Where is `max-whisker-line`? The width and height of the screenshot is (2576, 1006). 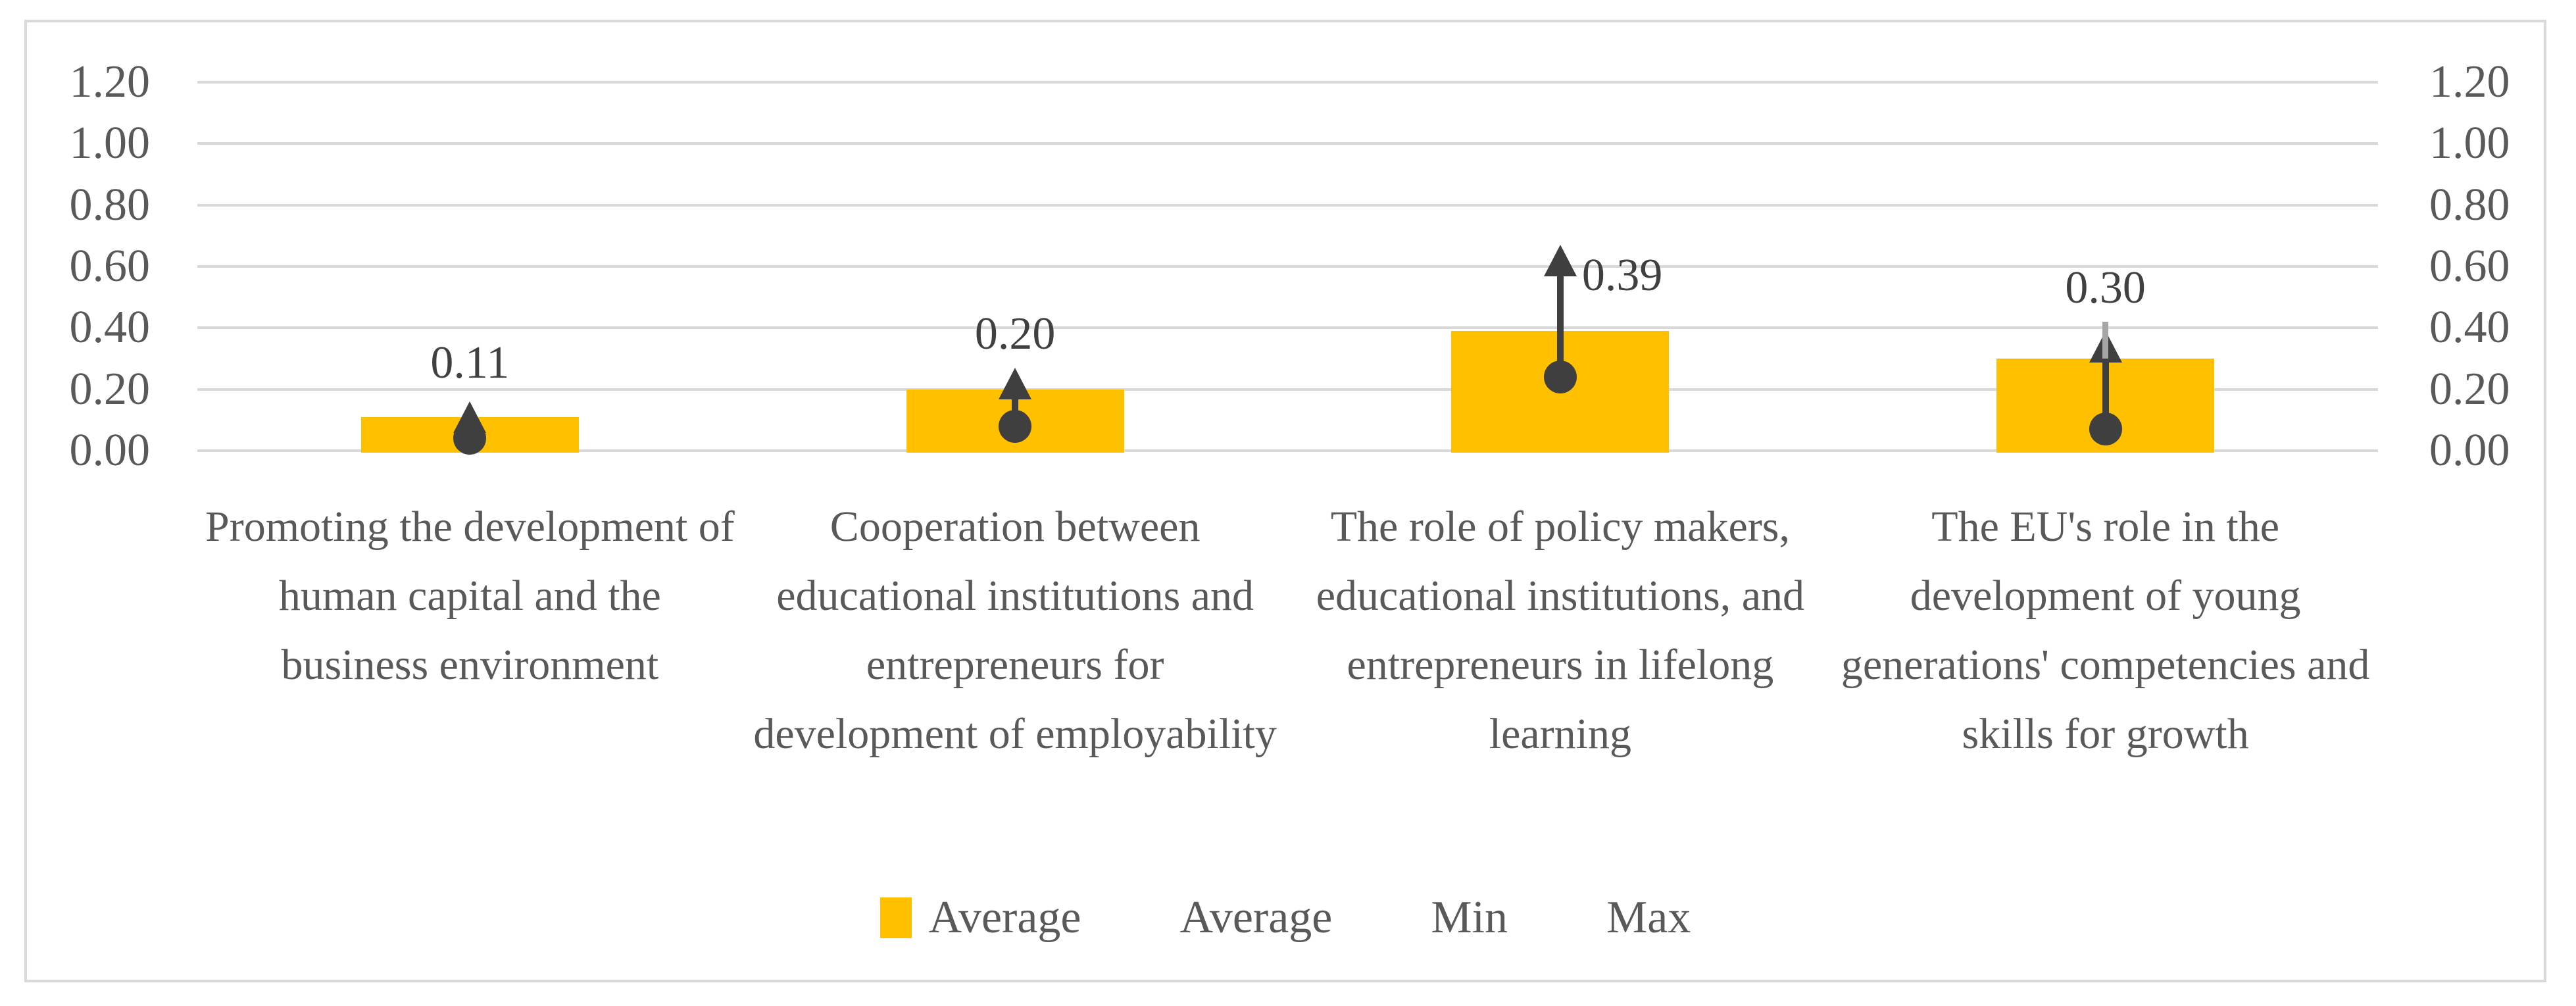 max-whisker-line is located at coordinates (2105, 340).